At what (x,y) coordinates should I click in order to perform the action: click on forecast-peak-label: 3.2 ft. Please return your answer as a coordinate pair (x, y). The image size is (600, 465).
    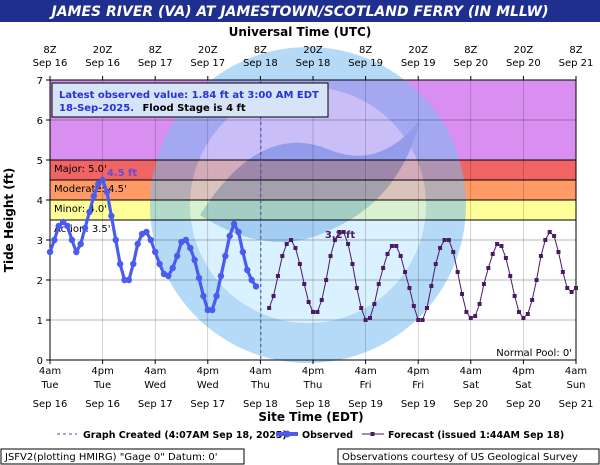
    Looking at the image, I should click on (340, 235).